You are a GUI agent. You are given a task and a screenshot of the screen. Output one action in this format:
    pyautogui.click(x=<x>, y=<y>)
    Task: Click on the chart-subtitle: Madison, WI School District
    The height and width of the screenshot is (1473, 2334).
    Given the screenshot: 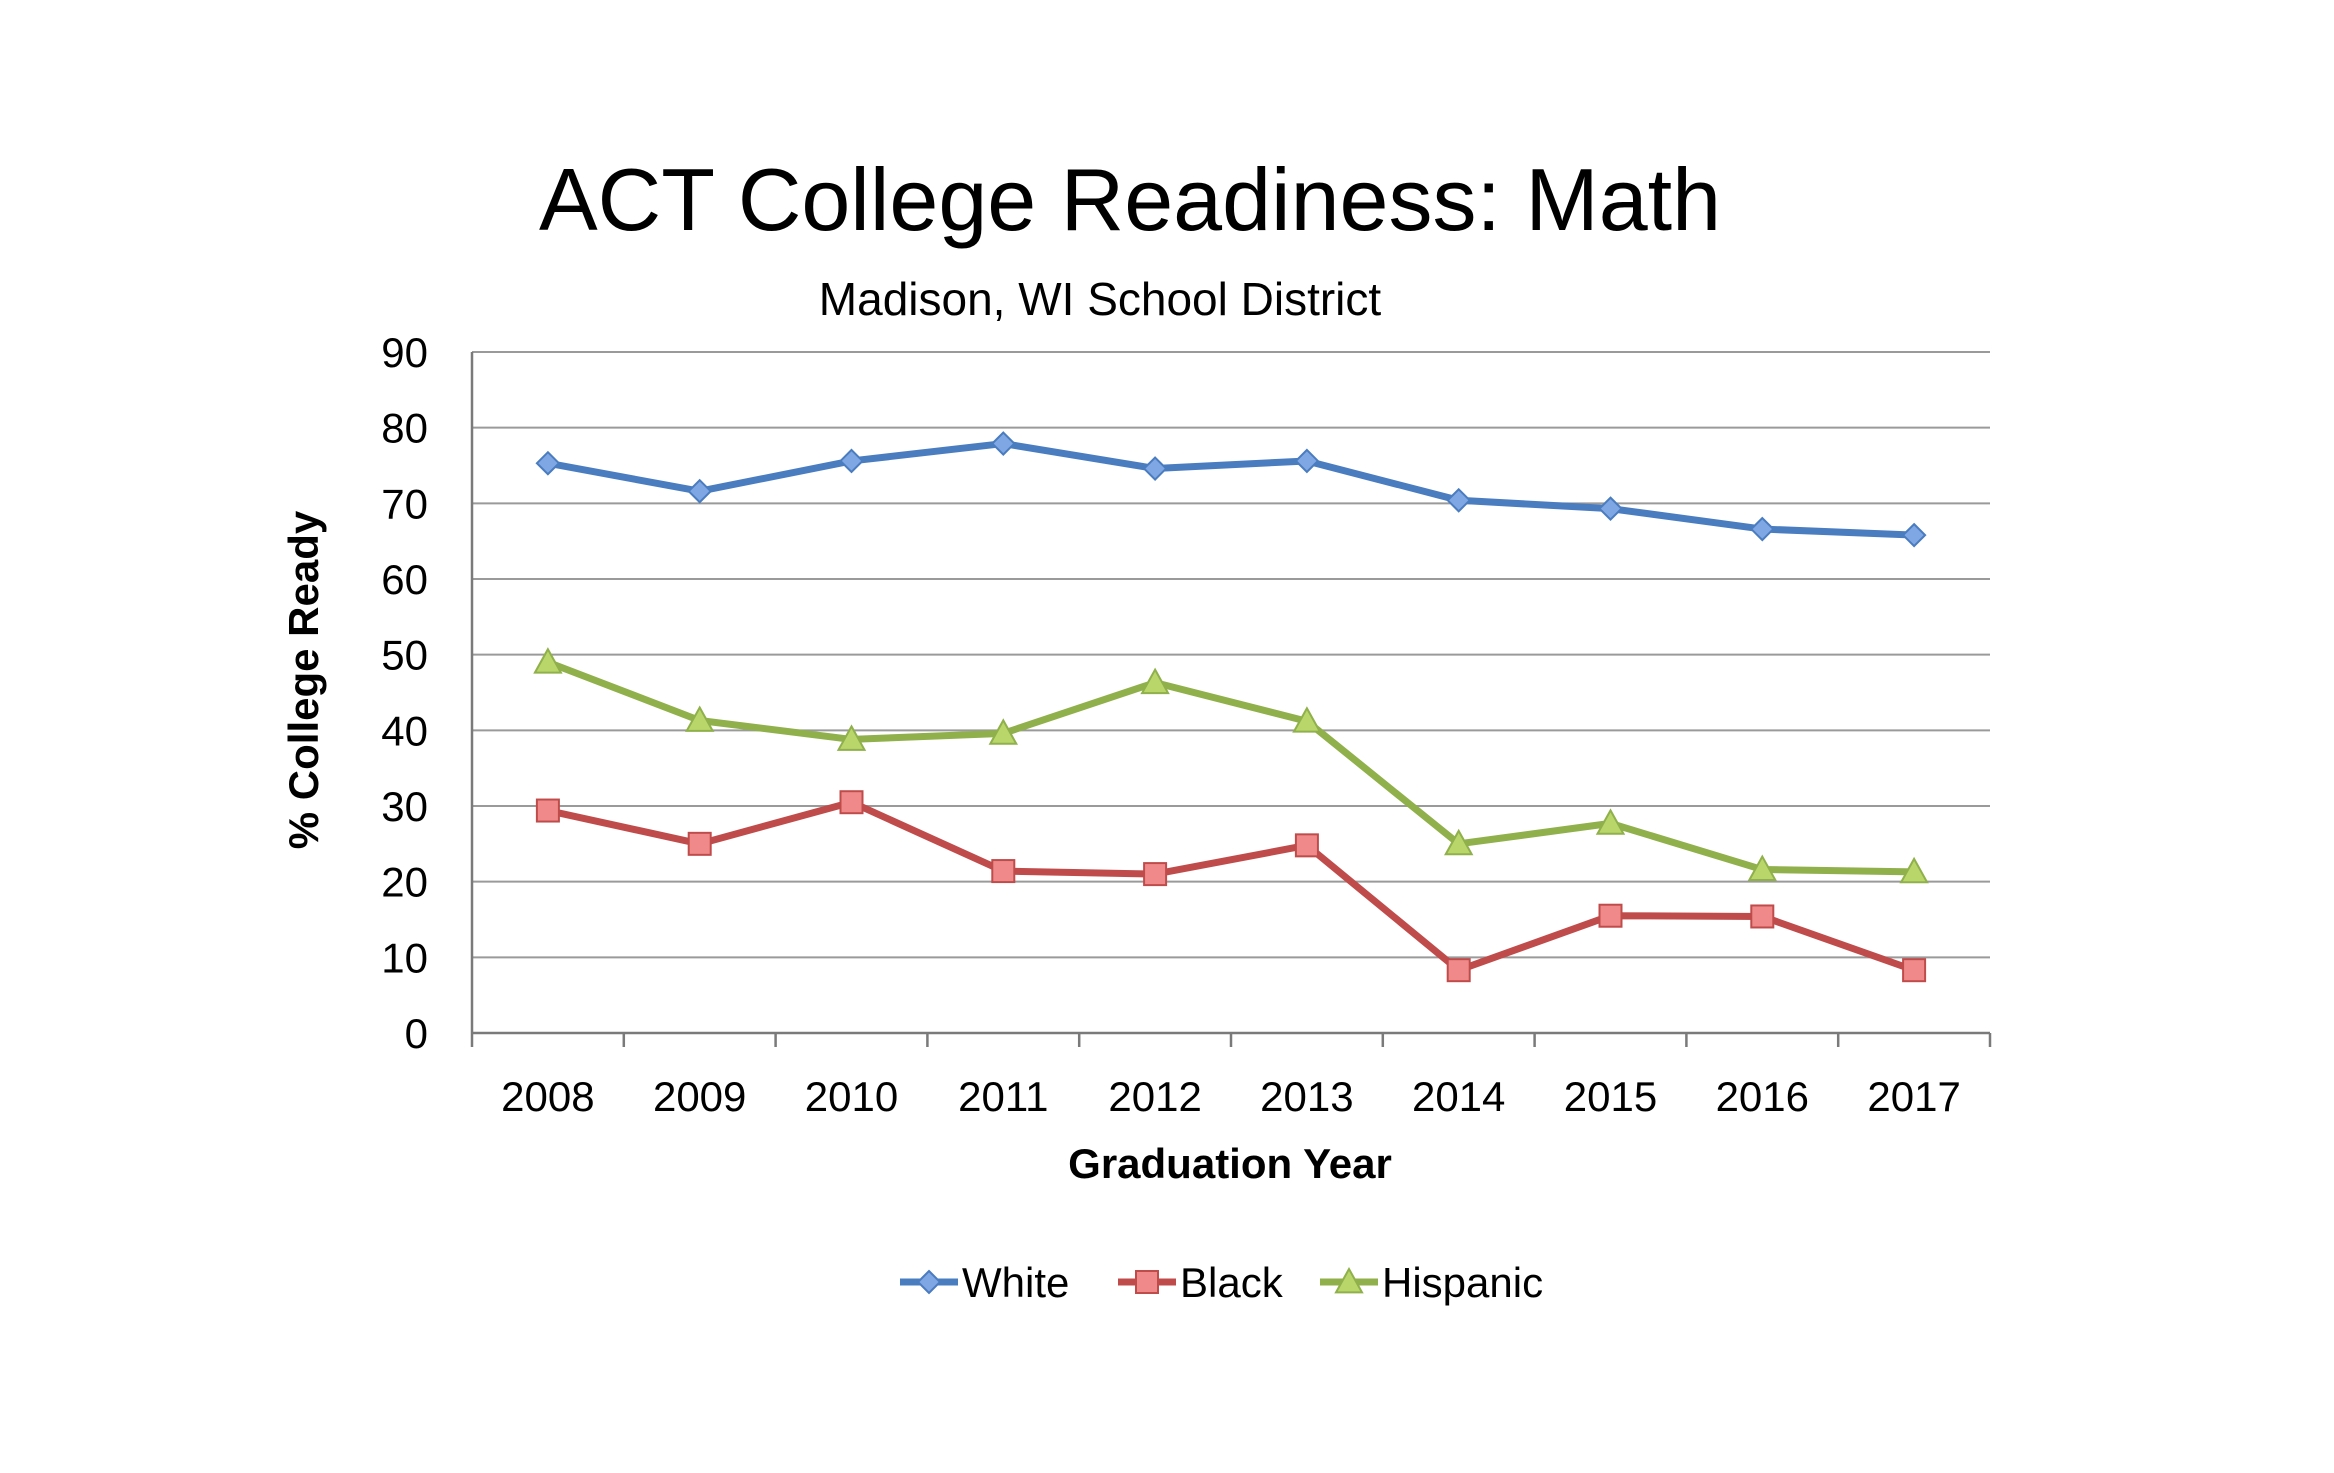 What is the action you would take?
    pyautogui.click(x=1100, y=299)
    